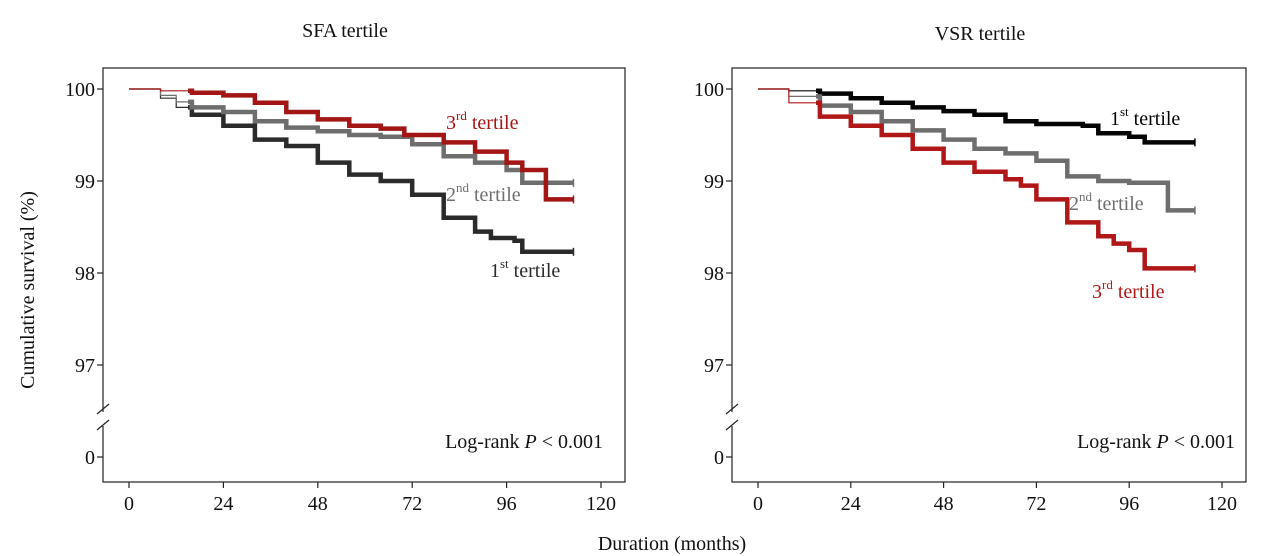 This screenshot has width=1272, height=556. I want to click on chart-title: SFA tertile, so click(345, 31).